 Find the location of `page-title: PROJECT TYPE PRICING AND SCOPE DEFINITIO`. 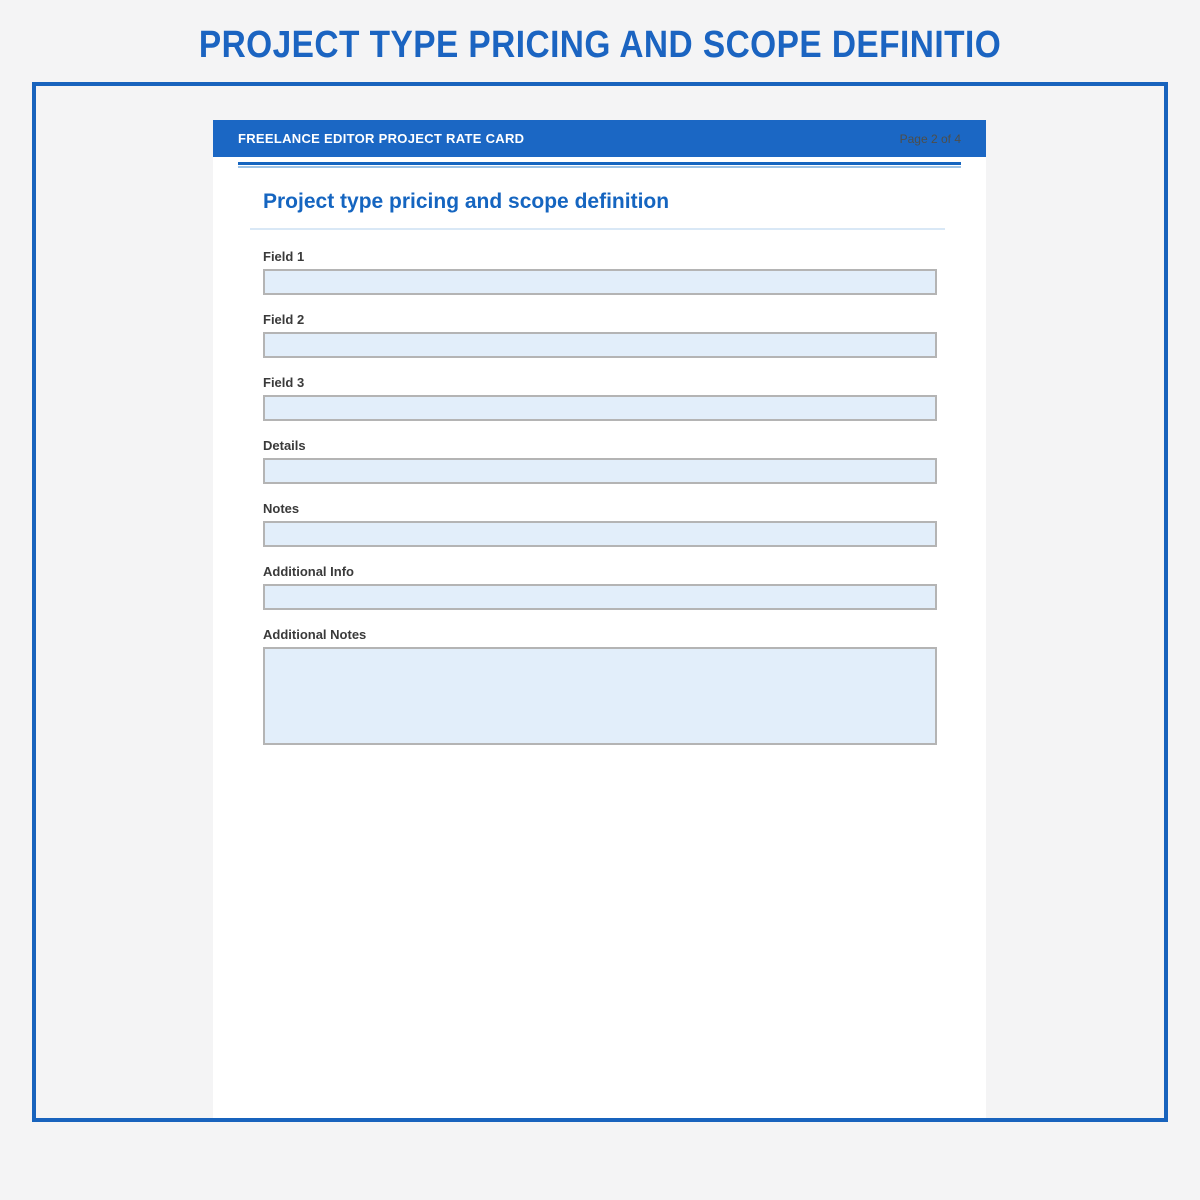

page-title: PROJECT TYPE PRICING AND SCOPE DEFINITIO is located at coordinates (600, 45).